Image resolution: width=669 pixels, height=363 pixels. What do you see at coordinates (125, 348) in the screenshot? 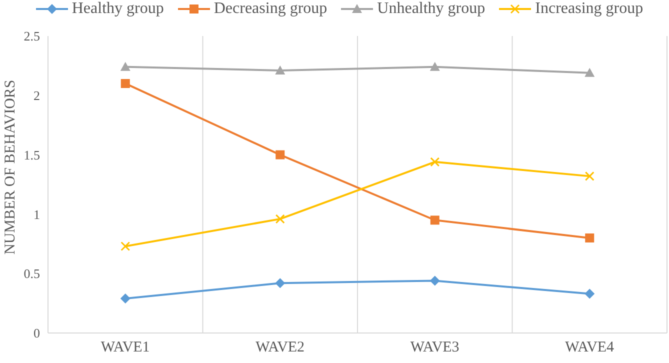
I see `x-tick-label: WAVE1` at bounding box center [125, 348].